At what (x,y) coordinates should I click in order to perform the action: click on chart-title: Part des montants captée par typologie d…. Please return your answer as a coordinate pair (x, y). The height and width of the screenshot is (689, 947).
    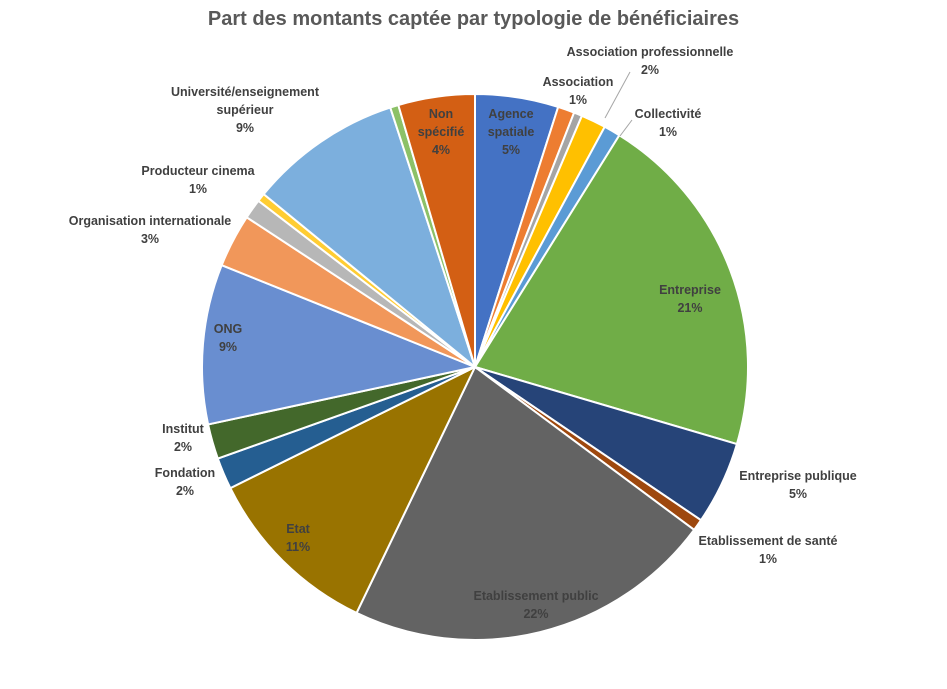
    Looking at the image, I should click on (473, 19).